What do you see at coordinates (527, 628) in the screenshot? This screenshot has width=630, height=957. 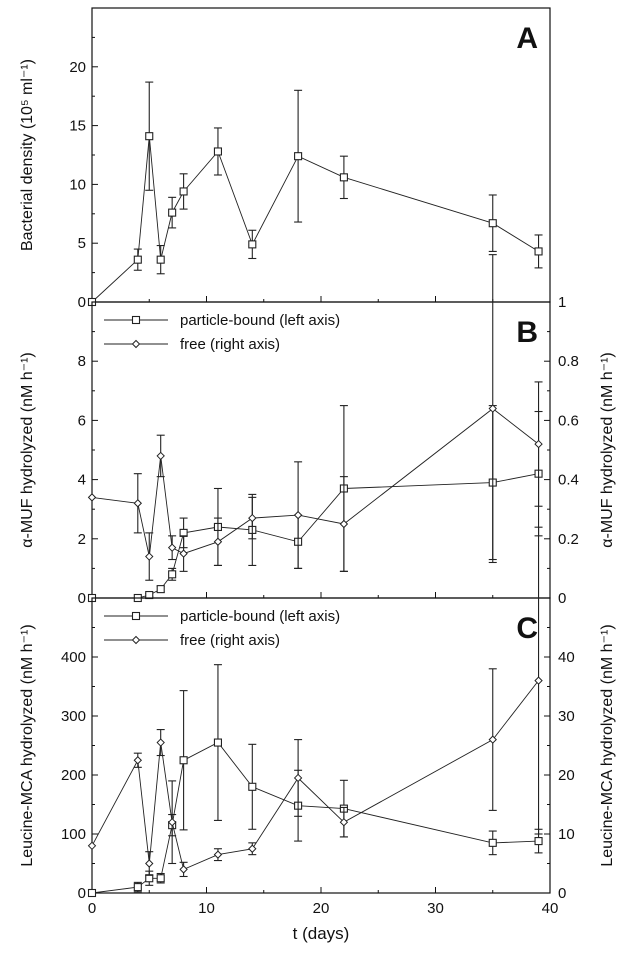 I see `panel-letter: C` at bounding box center [527, 628].